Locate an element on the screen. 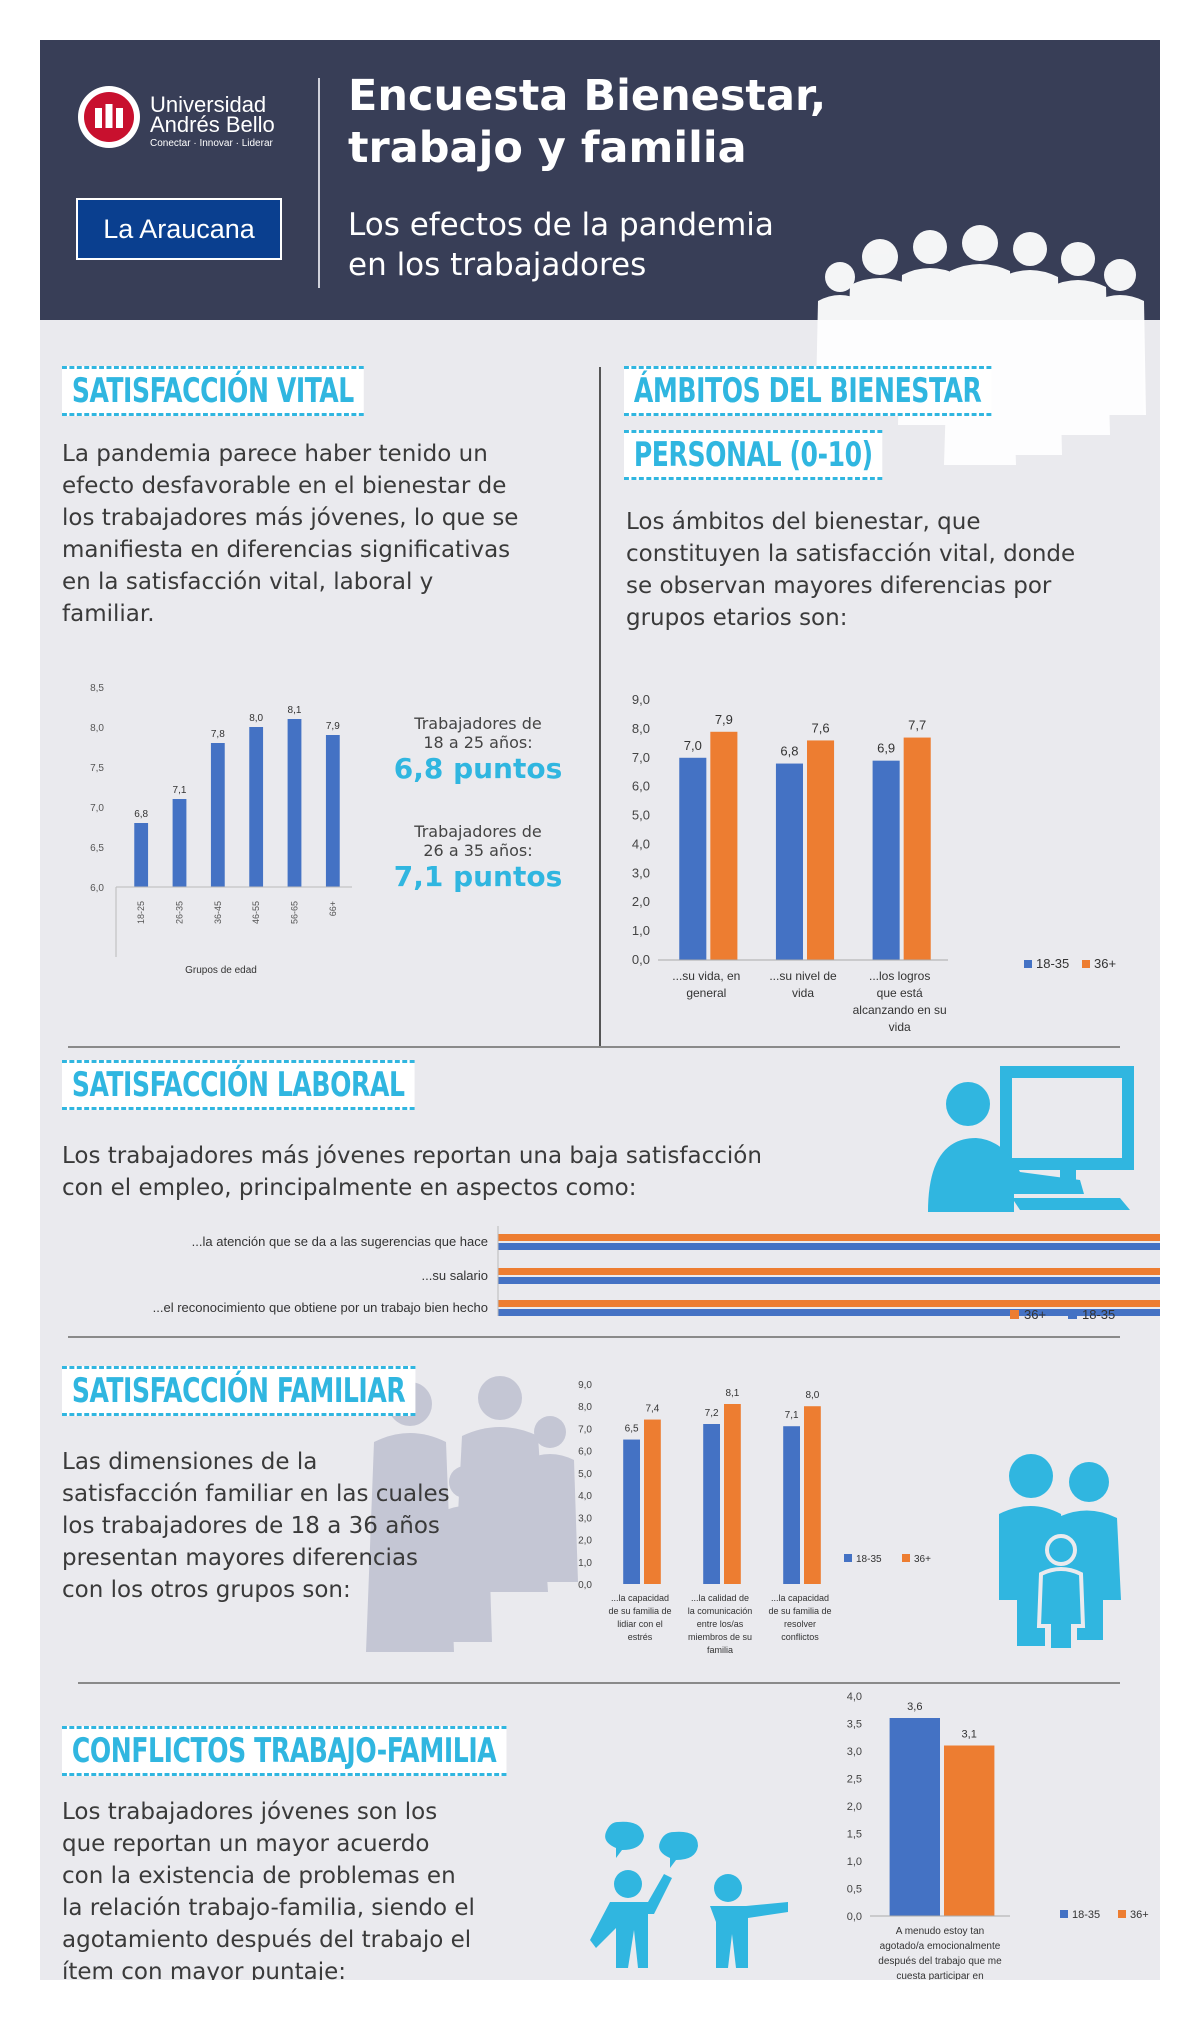 This screenshot has height=2019, width=1200. x-tick-label: miembros de su is located at coordinates (720, 1637).